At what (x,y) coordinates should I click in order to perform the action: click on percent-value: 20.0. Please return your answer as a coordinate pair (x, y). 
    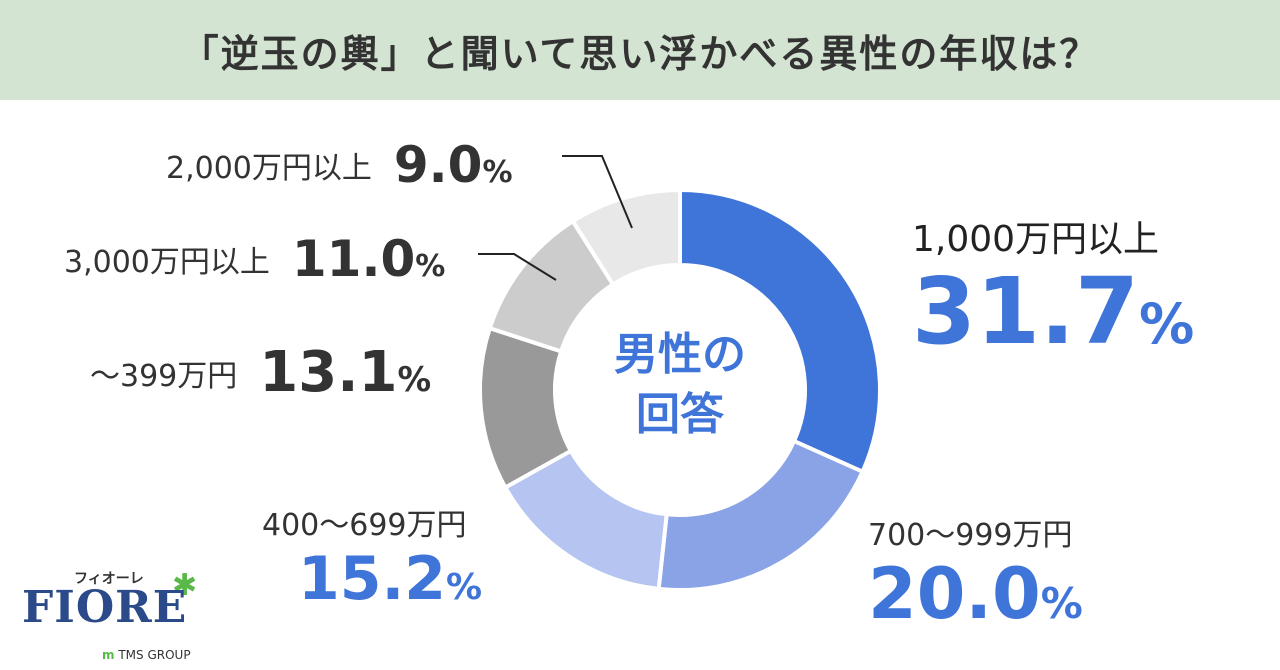
    Looking at the image, I should click on (954, 594).